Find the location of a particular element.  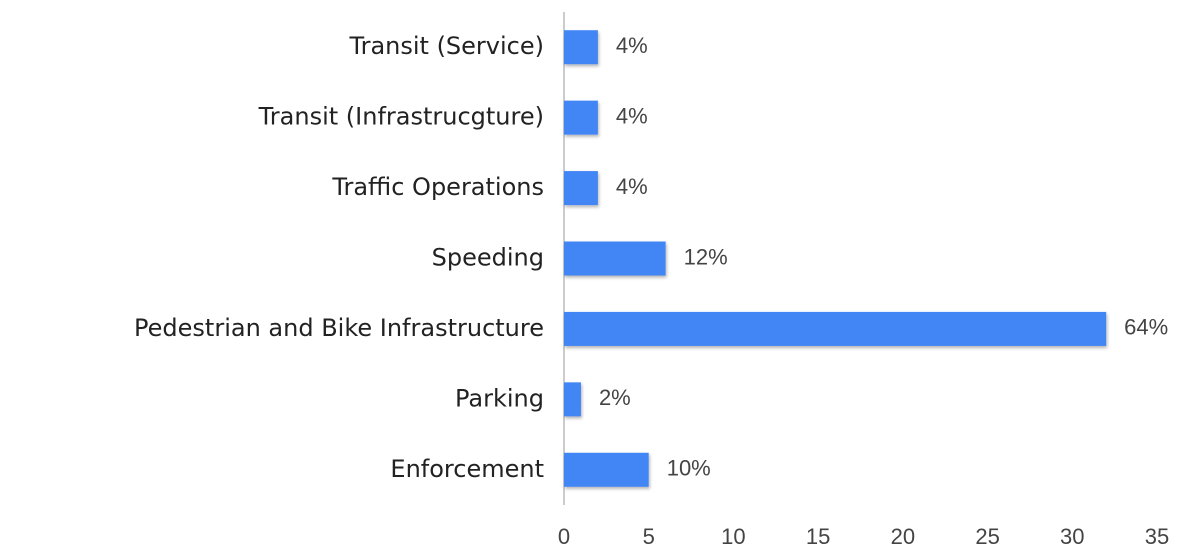

y-tick-label: Transit (Infrastrucgture) is located at coordinates (401, 117).